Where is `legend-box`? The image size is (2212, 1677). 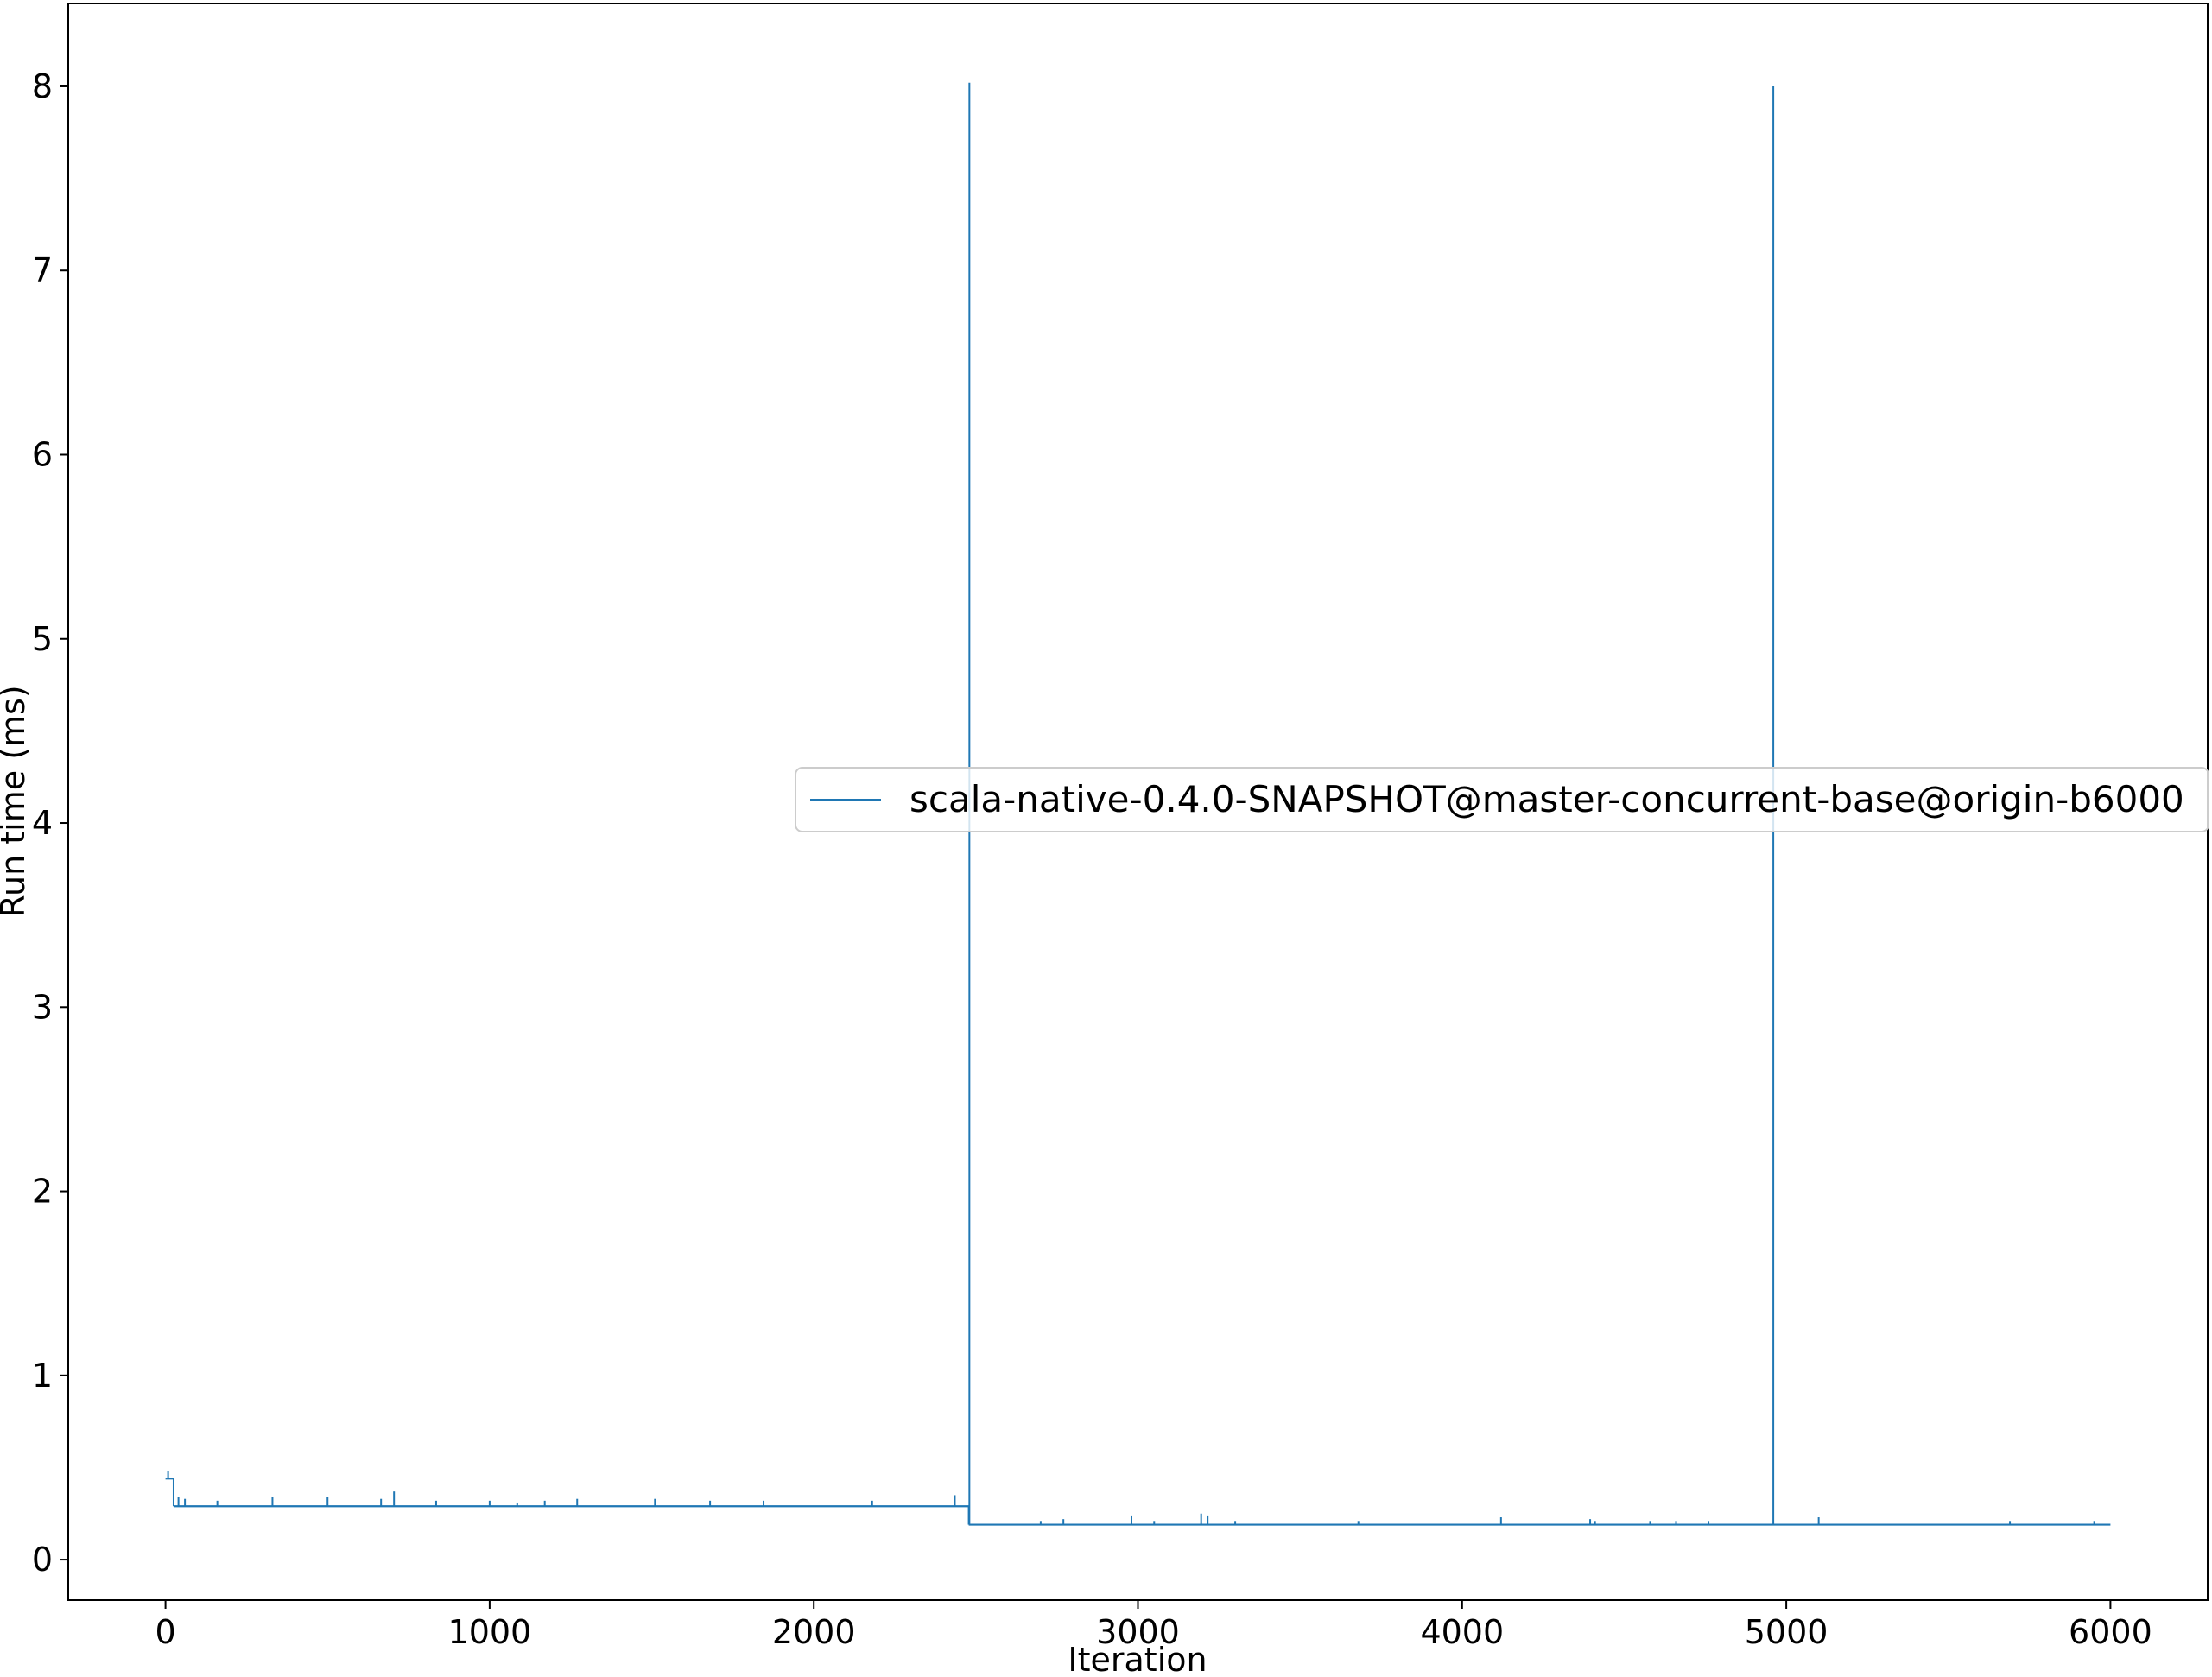
legend-box is located at coordinates (1502, 799).